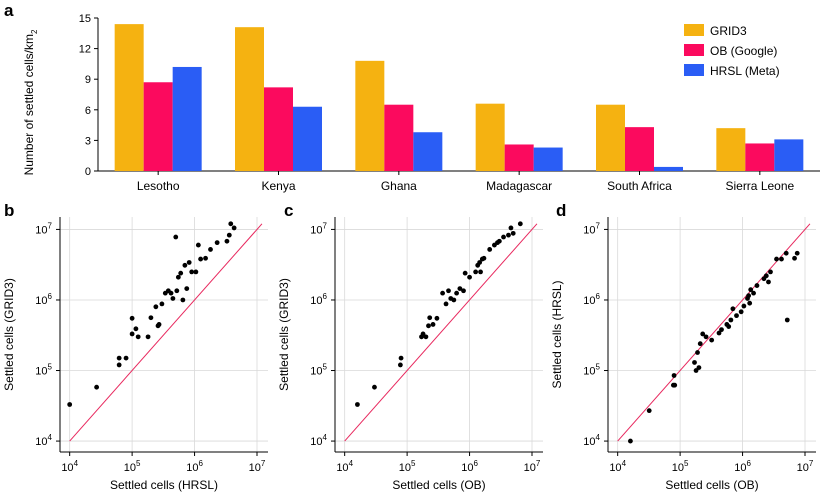 The height and width of the screenshot is (499, 831). I want to click on bar-hrsl-meta--kenya, so click(307, 138).